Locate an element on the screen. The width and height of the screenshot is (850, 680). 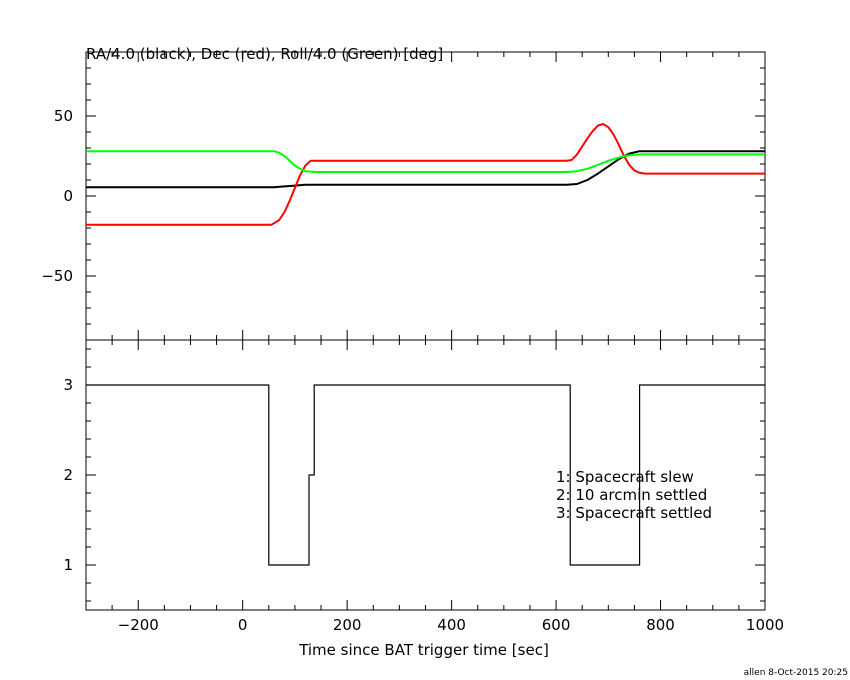
y-tick-label: 1 is located at coordinates (68, 565).